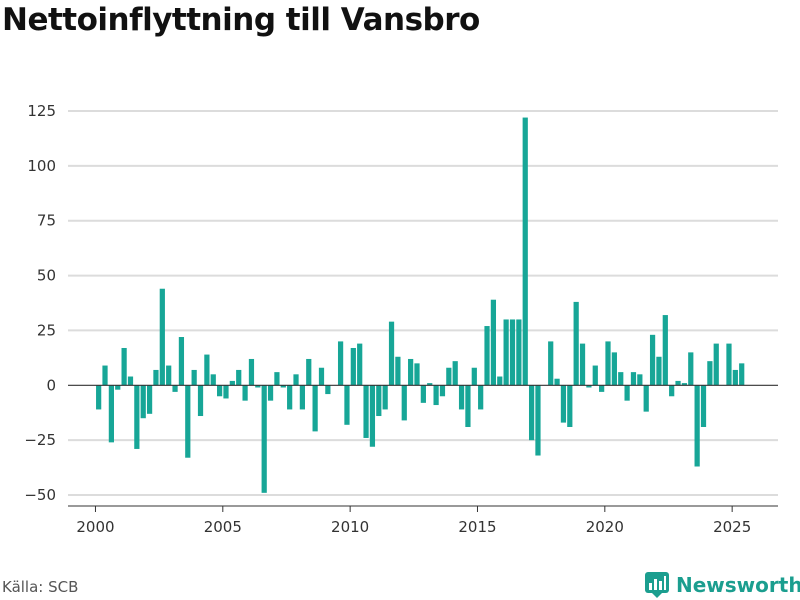 This screenshot has height=600, width=800. Describe the element at coordinates (40, 495) in the screenshot. I see `y-tick-label: −50` at that location.